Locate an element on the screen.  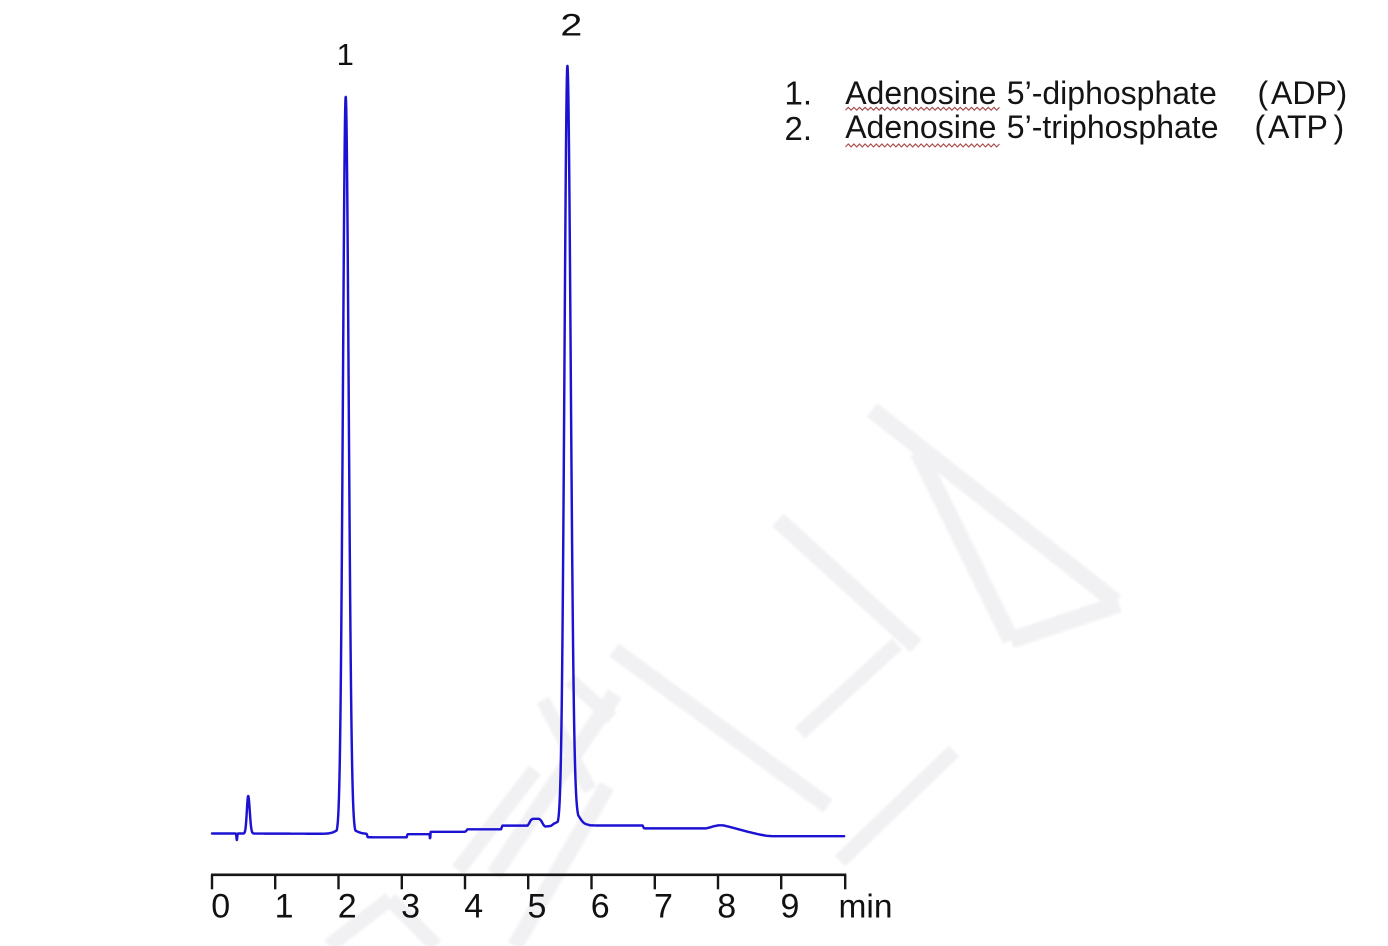
svg-text: ADP is located at coordinates (1304, 93).